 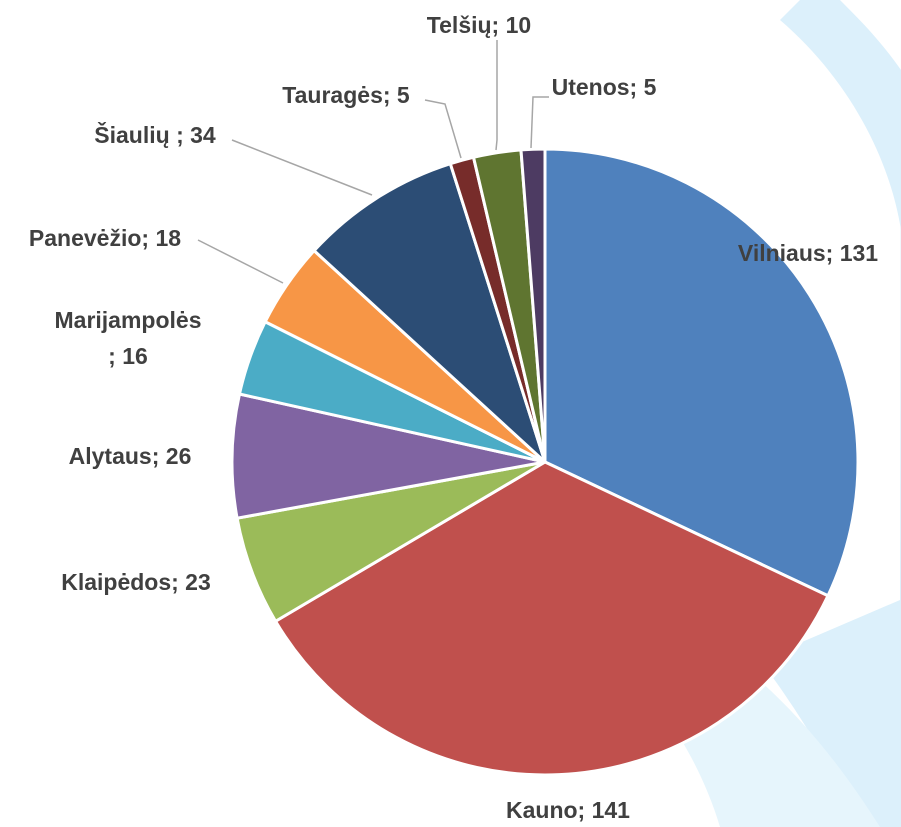 What do you see at coordinates (479, 25) in the screenshot?
I see `data-label: Telšių; 10` at bounding box center [479, 25].